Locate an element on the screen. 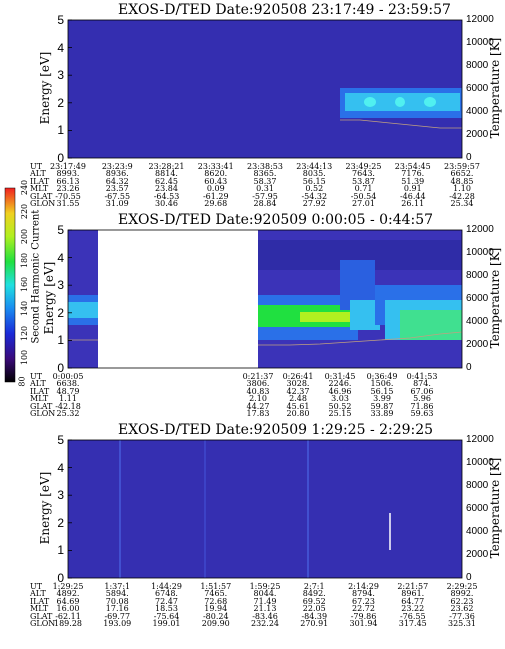  table-cell: 317.45 is located at coordinates (412, 623).